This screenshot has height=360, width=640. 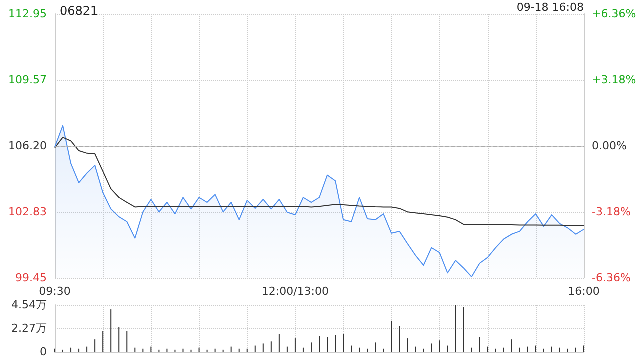 I want to click on y-tick-label: 4.54万, so click(x=29, y=305).